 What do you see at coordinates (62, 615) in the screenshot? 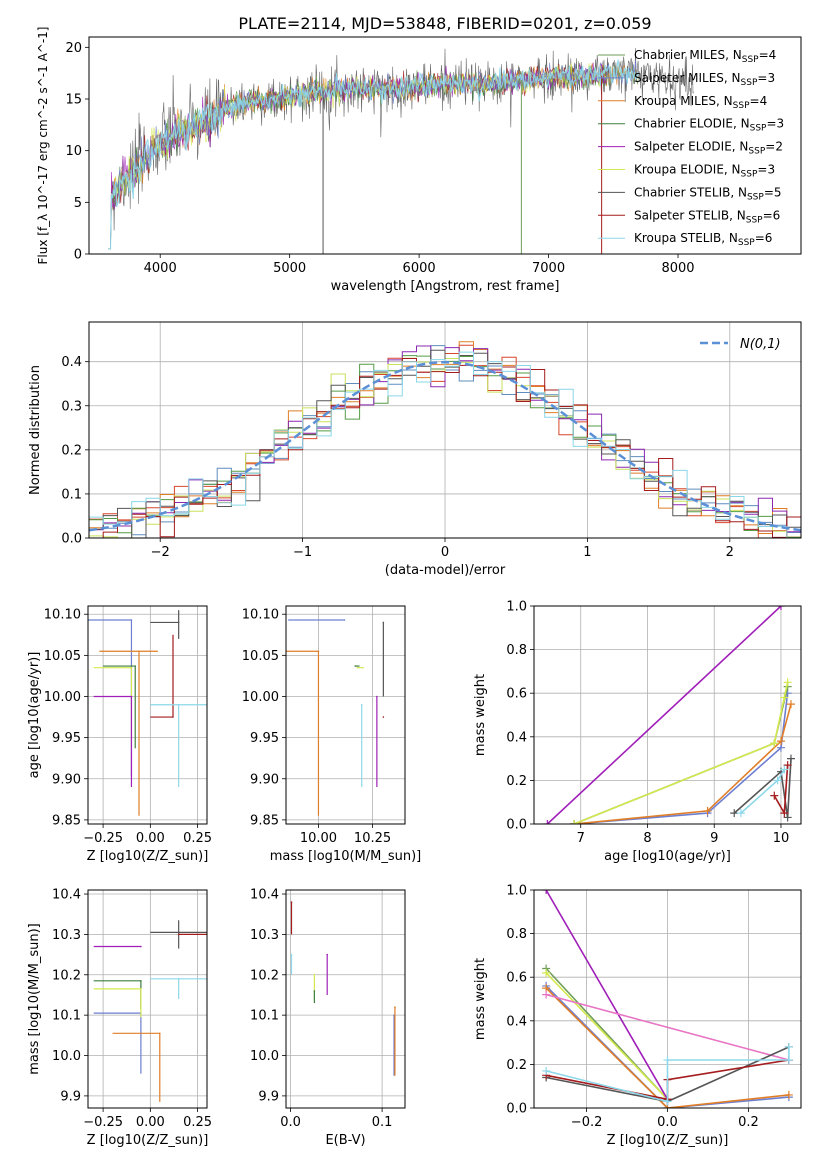
I see `y-tick-label: 10.10` at bounding box center [62, 615].